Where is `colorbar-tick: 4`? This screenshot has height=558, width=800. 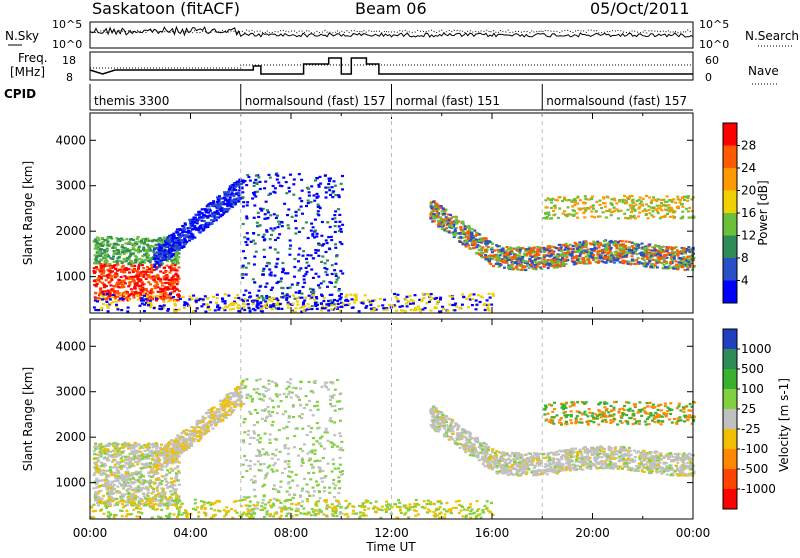 colorbar-tick: 4 is located at coordinates (745, 281).